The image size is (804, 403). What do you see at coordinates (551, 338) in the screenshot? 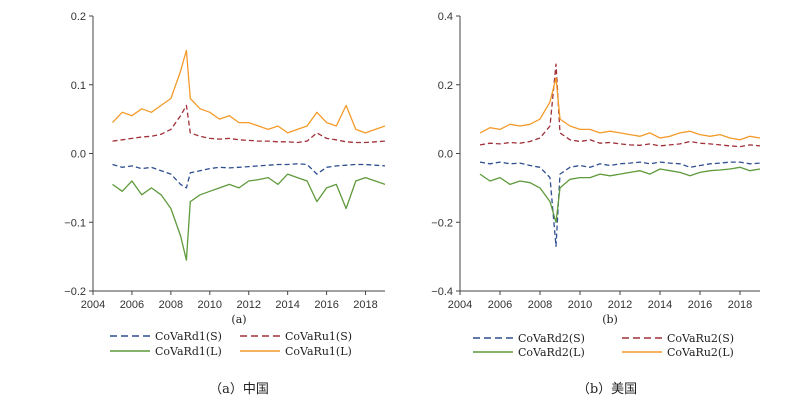
I see `legend-label: CoVaRd2(S)` at bounding box center [551, 338].